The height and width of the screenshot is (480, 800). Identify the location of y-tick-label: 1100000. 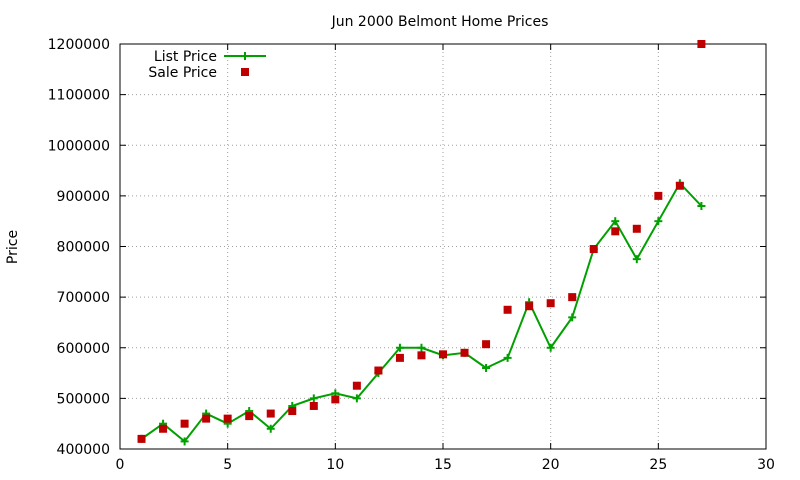
(79, 96).